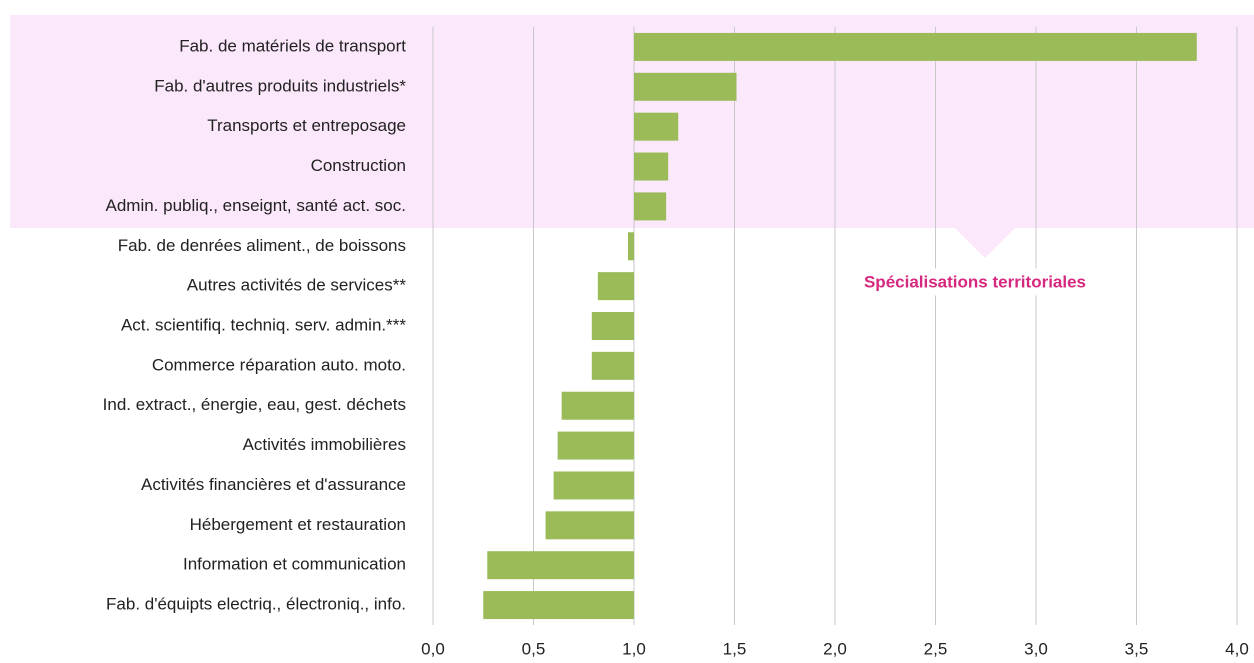 This screenshot has height=663, width=1254. I want to click on x-tick-label: 0,0, so click(433, 648).